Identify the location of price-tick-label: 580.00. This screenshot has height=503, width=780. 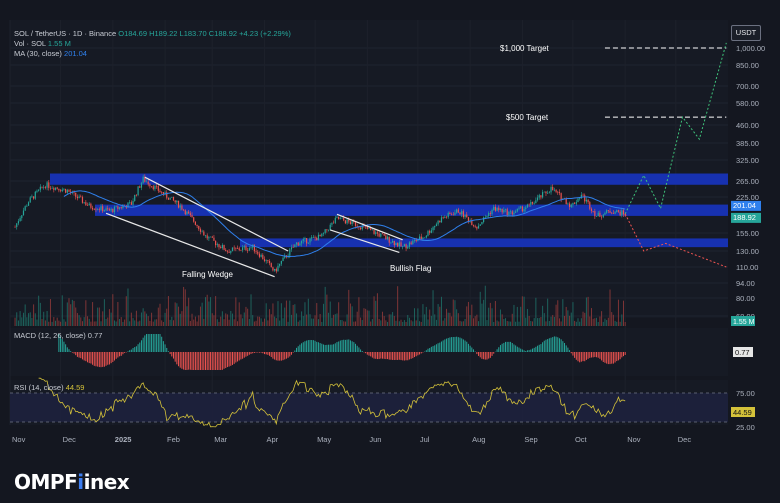
(747, 103).